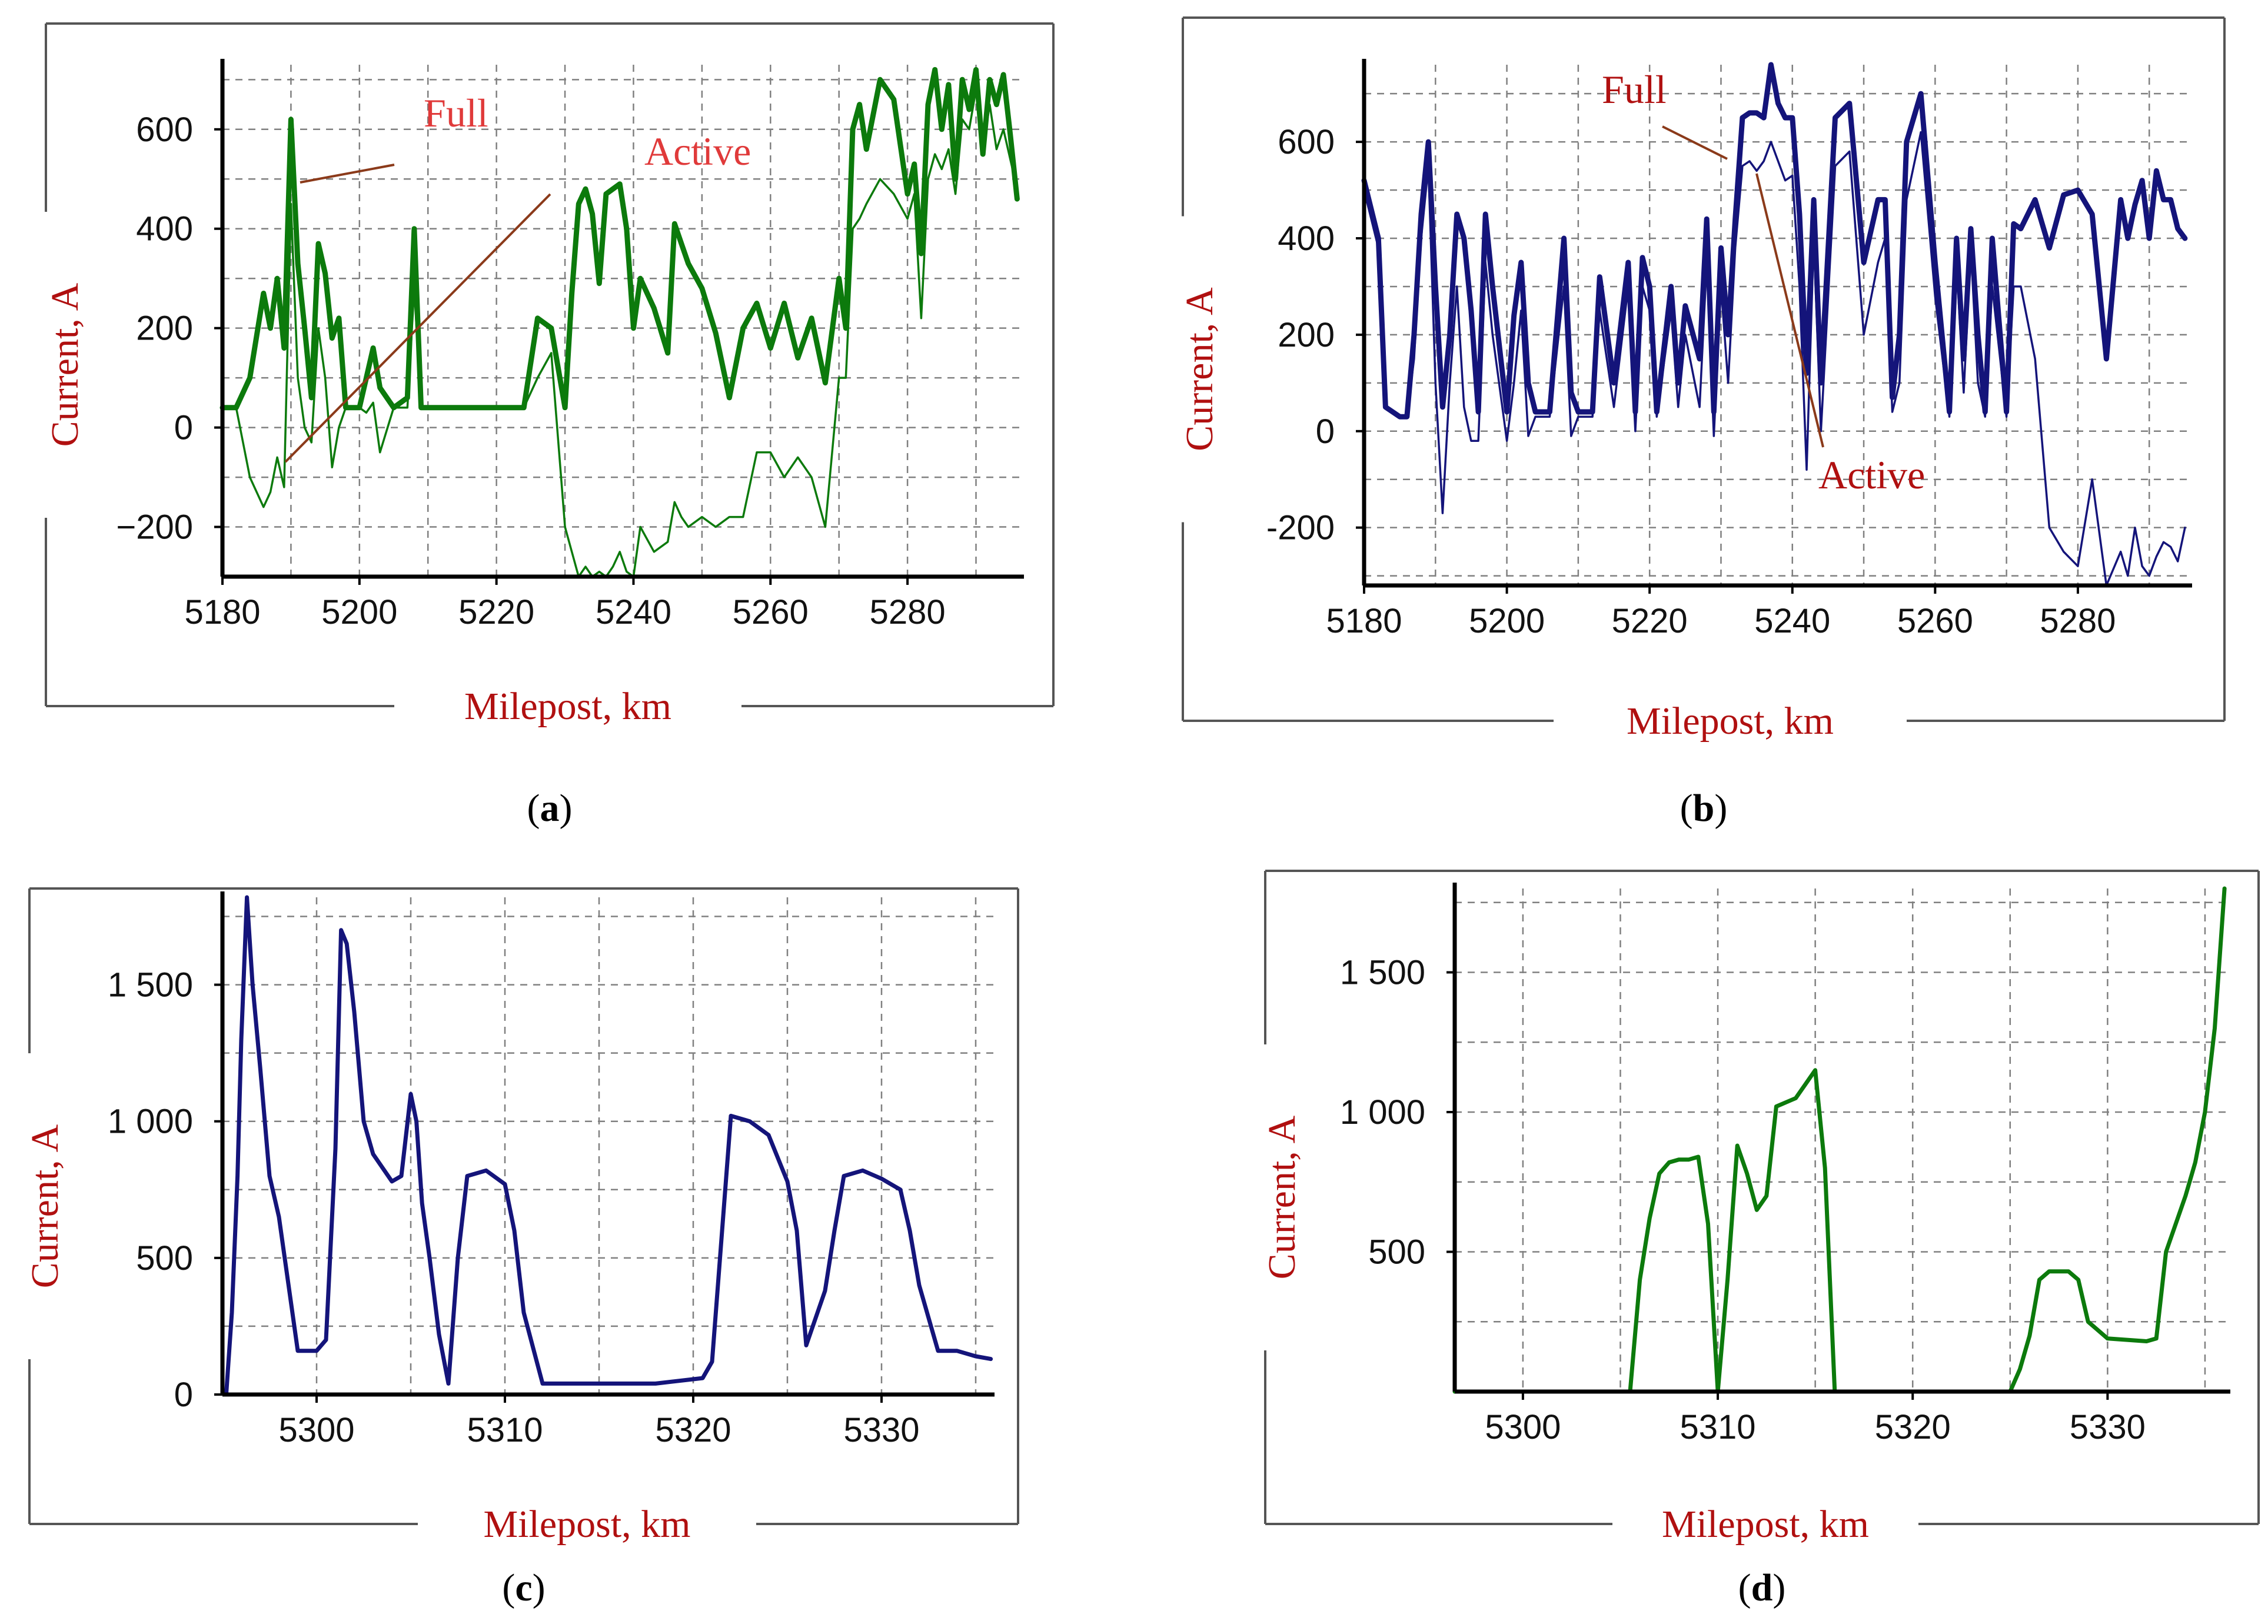 The height and width of the screenshot is (1624, 2268). I want to click on panel-caption: (c), so click(523, 1587).